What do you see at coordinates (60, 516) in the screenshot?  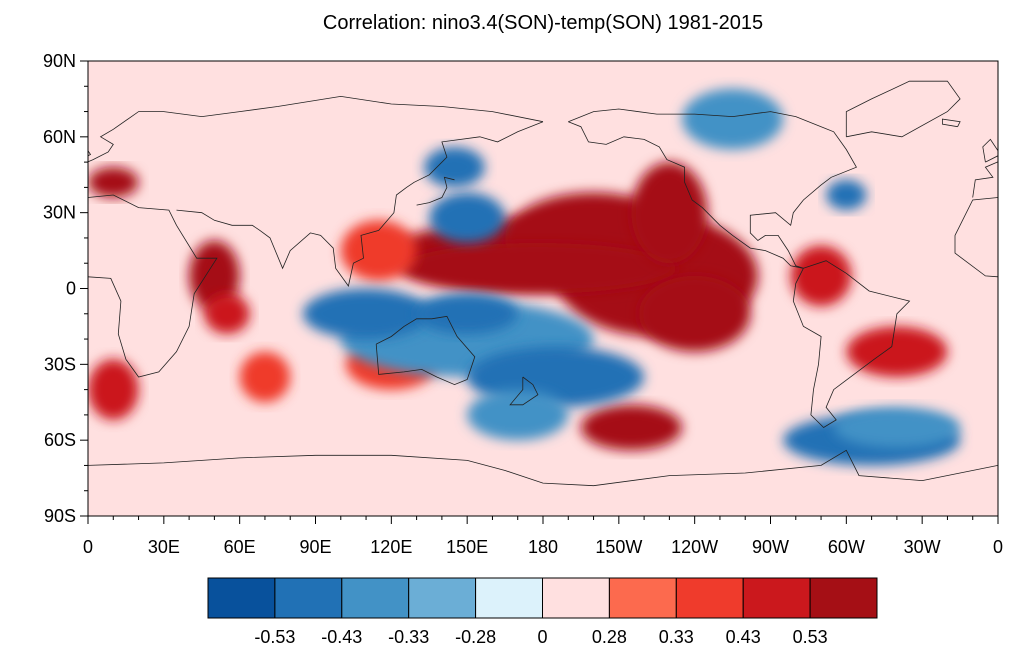 I see `lat-tick-label: 90S` at bounding box center [60, 516].